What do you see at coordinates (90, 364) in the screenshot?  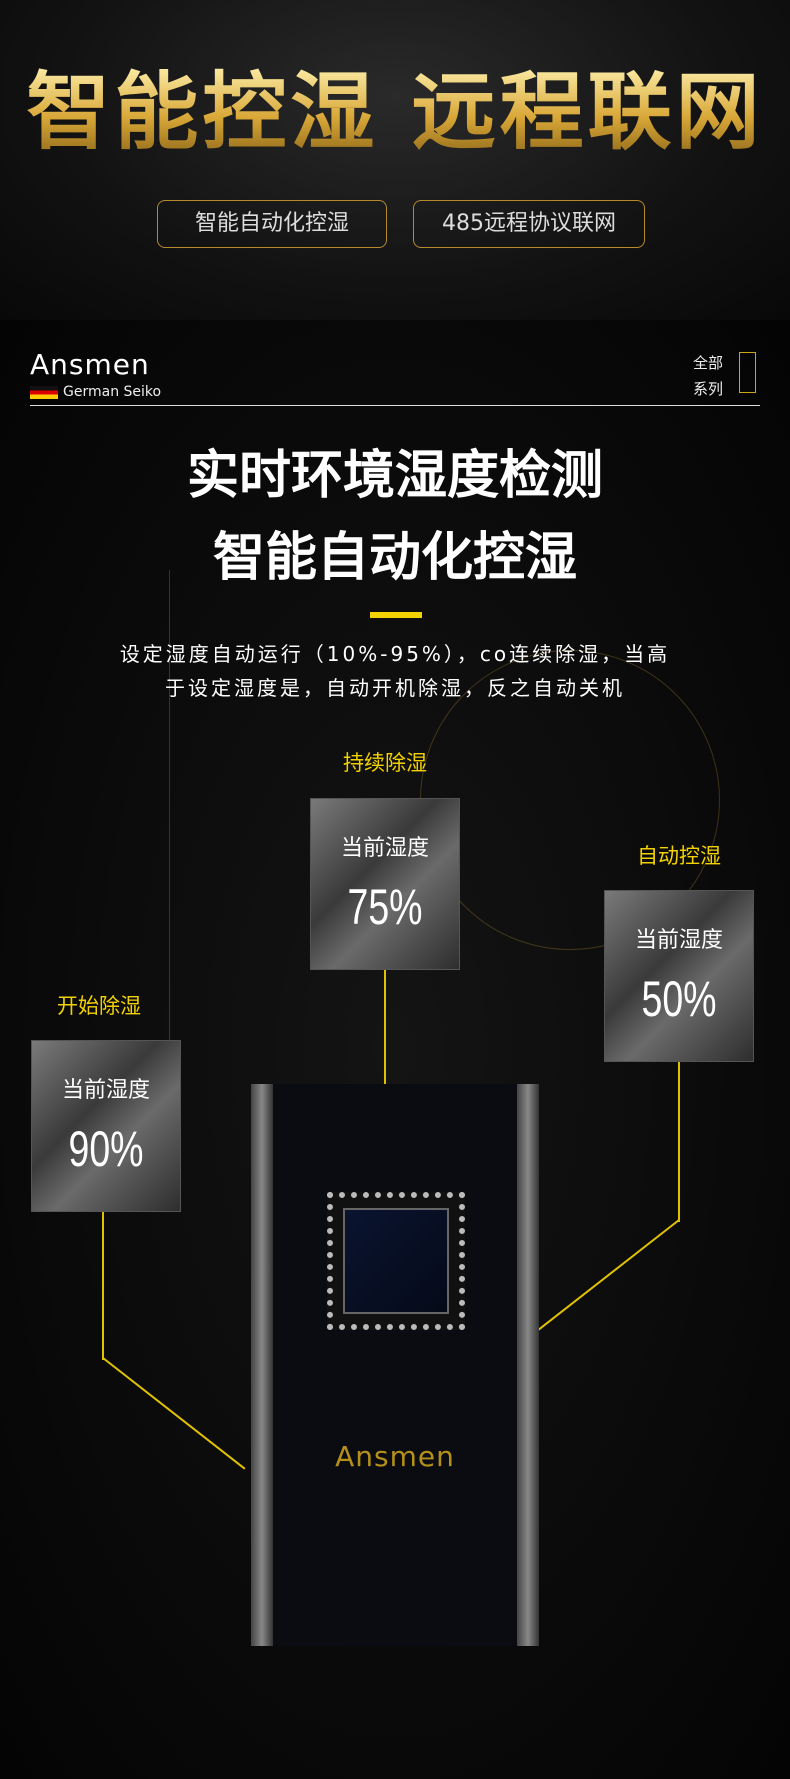 I see `brand-logo: Ansmen` at bounding box center [90, 364].